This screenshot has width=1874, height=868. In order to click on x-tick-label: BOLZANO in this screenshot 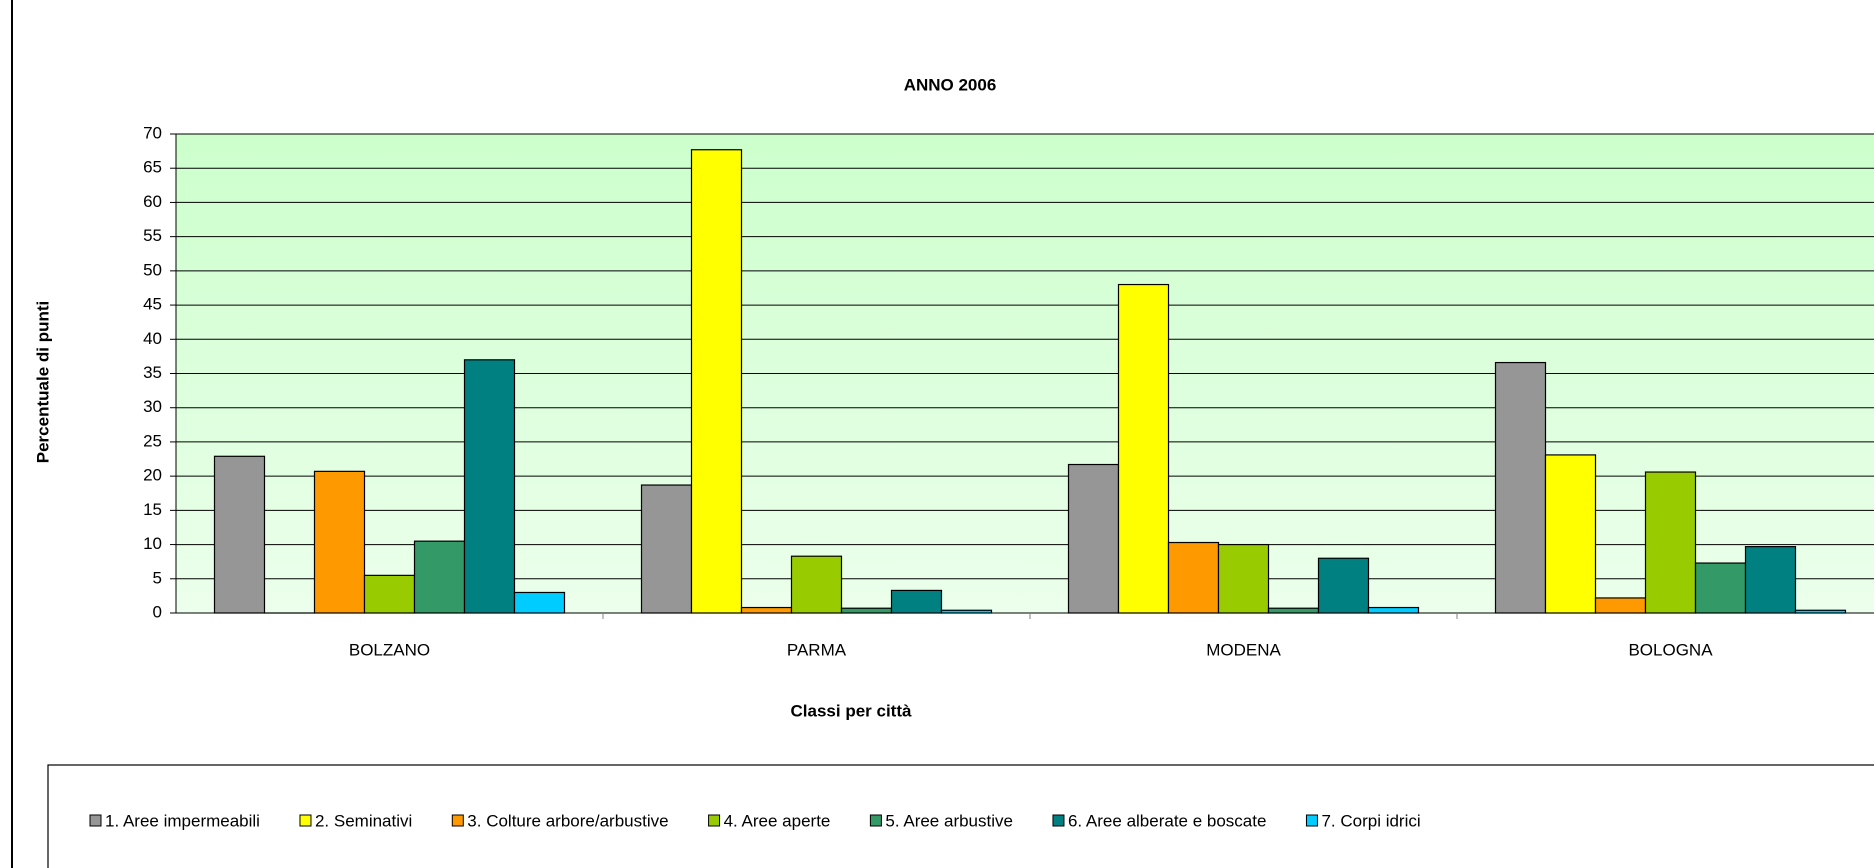, I will do `click(389, 649)`.